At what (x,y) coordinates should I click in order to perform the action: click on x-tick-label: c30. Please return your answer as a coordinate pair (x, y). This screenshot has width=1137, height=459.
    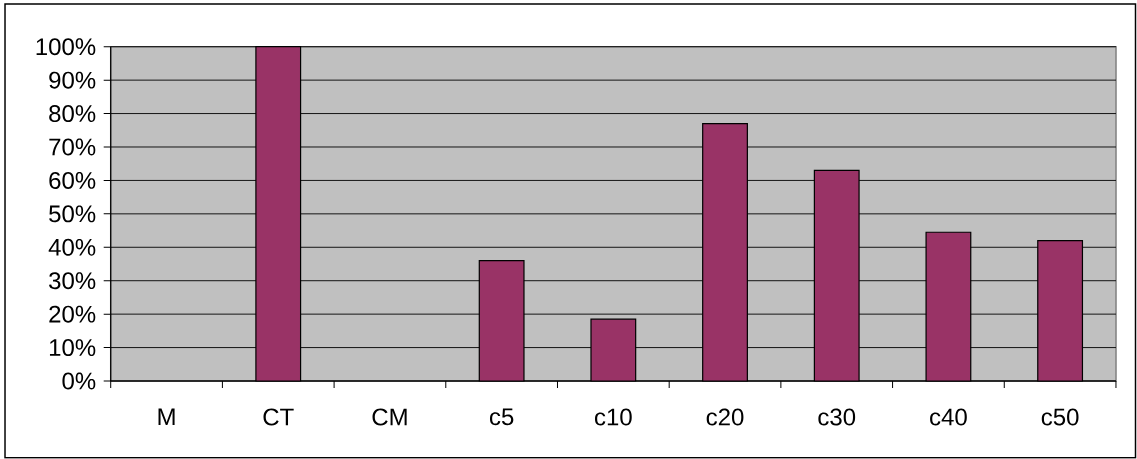
    Looking at the image, I should click on (837, 417).